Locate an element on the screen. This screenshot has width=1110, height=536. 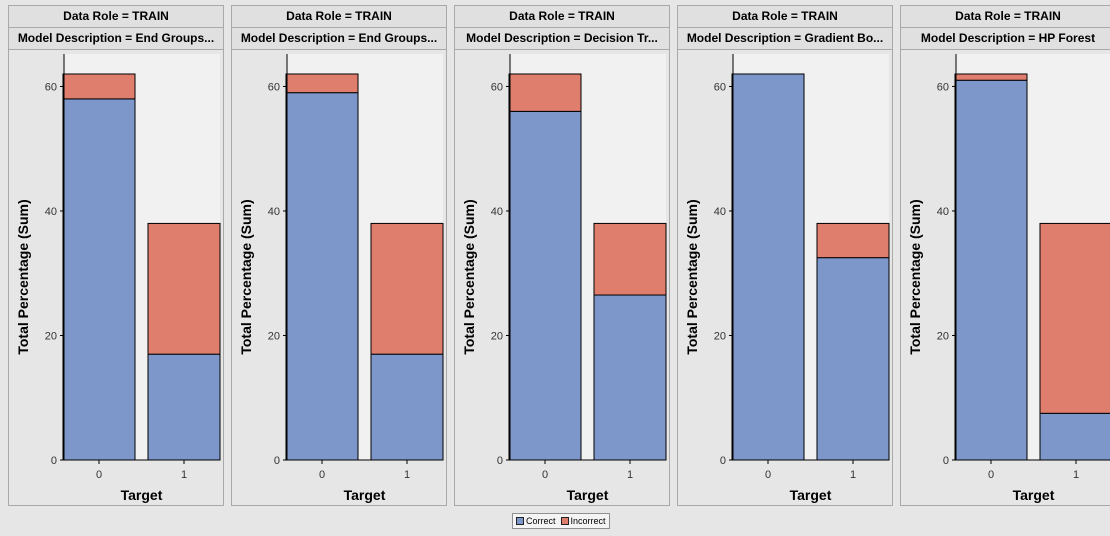
legend: Correct Incorrect is located at coordinates (561, 521).